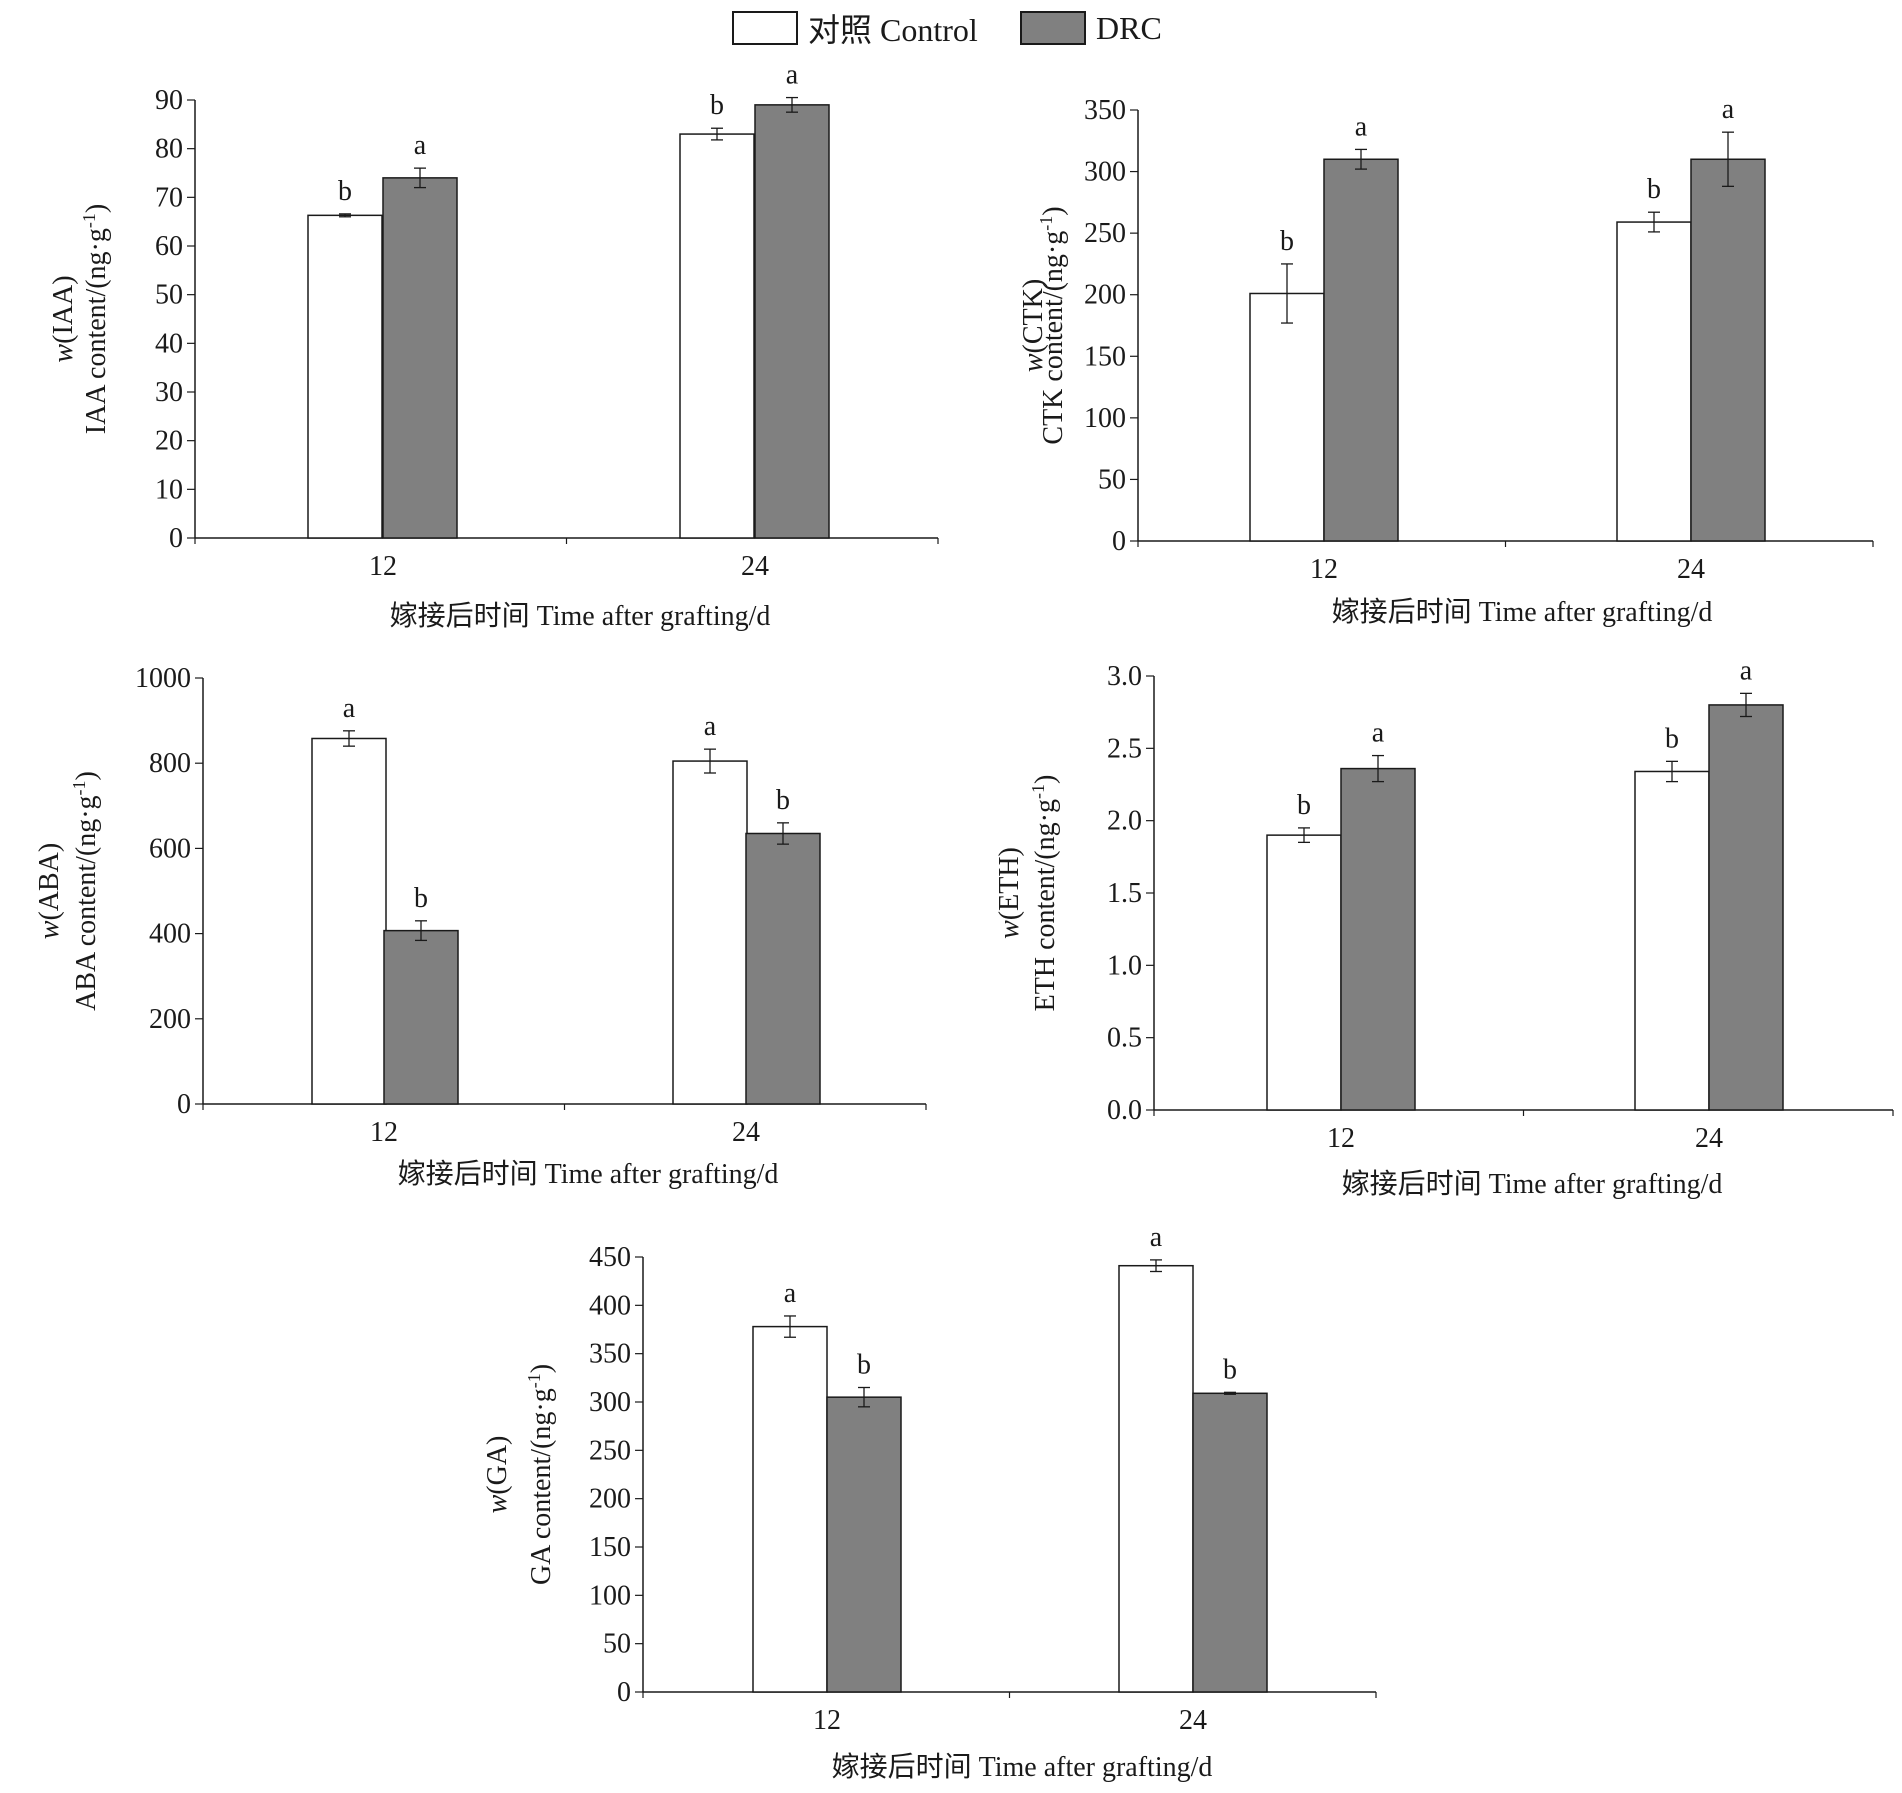 The height and width of the screenshot is (1793, 1902). Describe the element at coordinates (1124, 821) in the screenshot. I see `y-tick-label: 2.0` at that location.